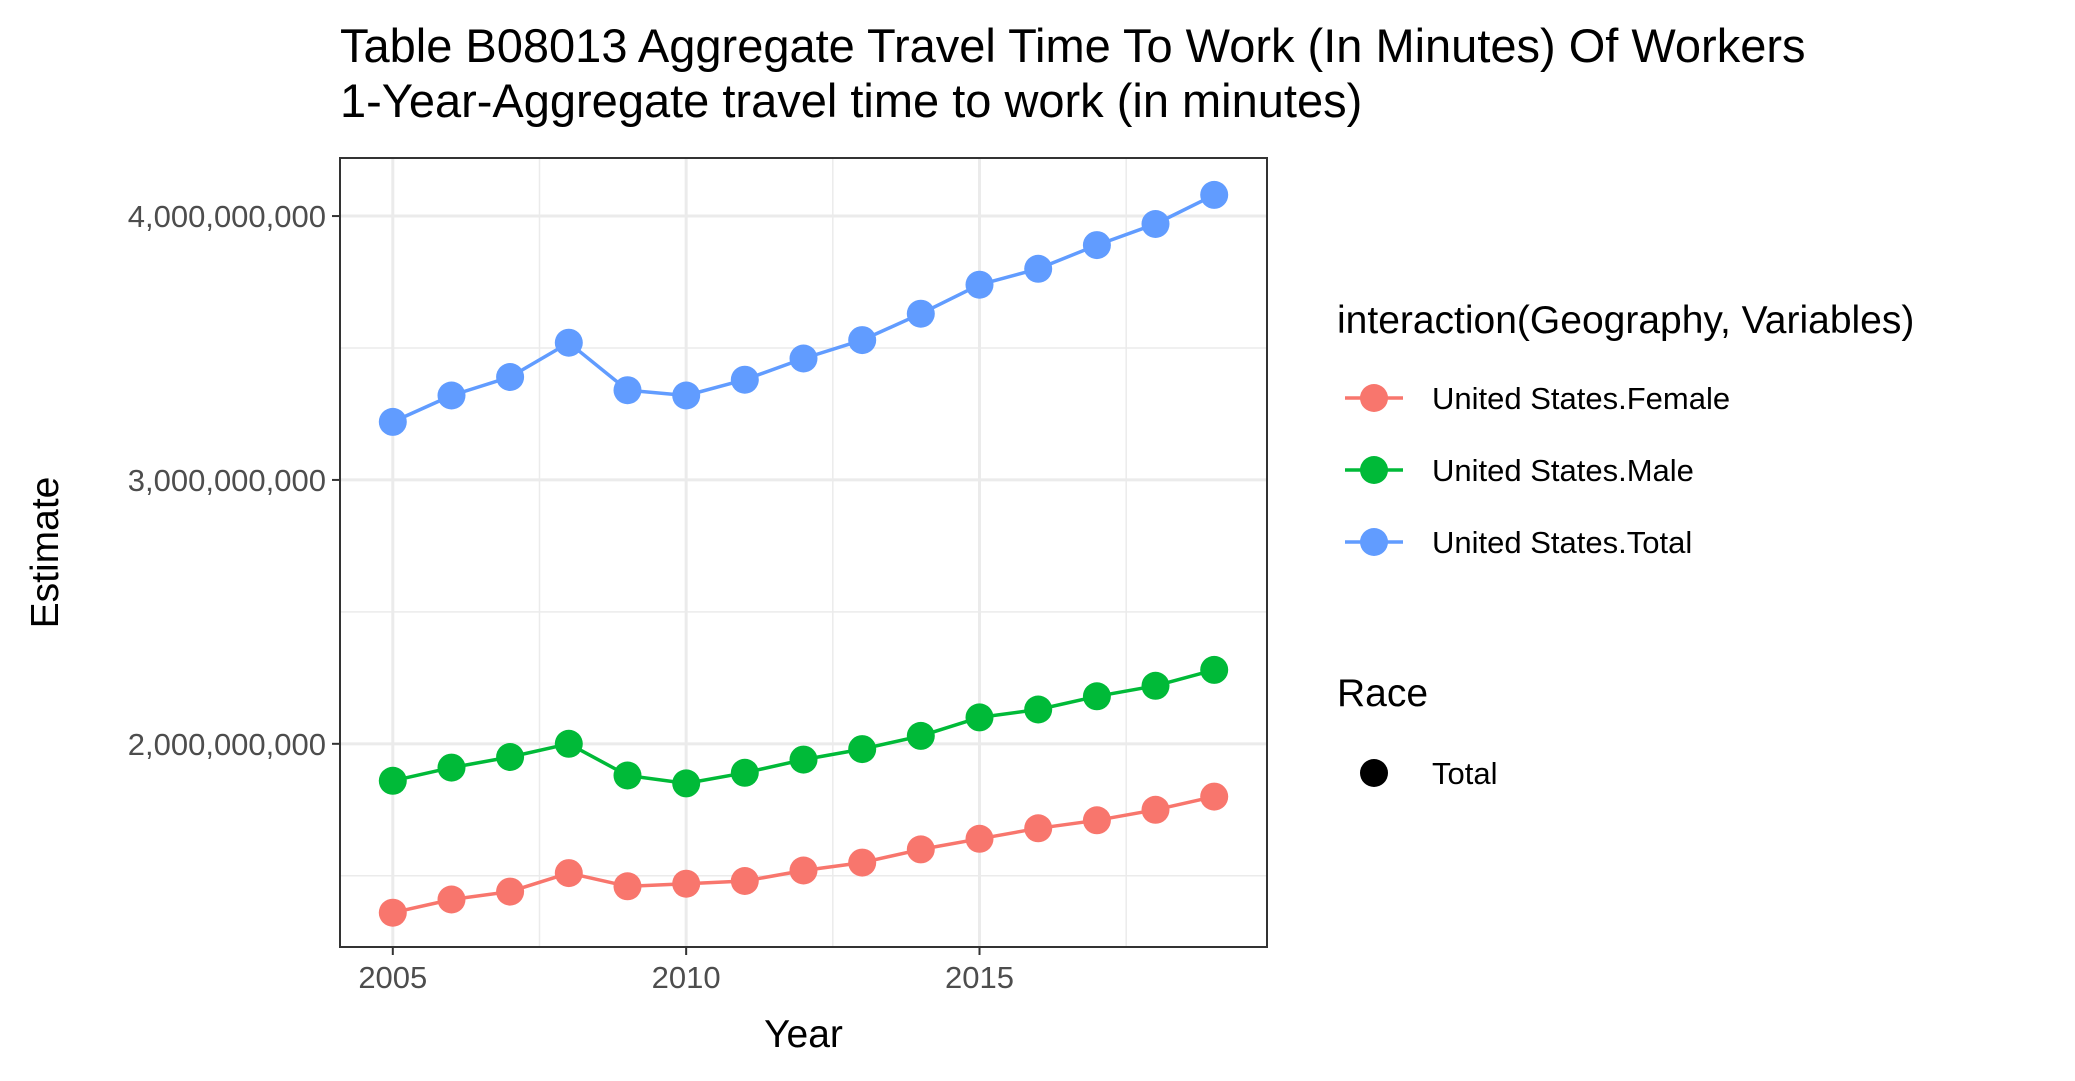  What do you see at coordinates (1374, 773) in the screenshot?
I see `legend-shape-key` at bounding box center [1374, 773].